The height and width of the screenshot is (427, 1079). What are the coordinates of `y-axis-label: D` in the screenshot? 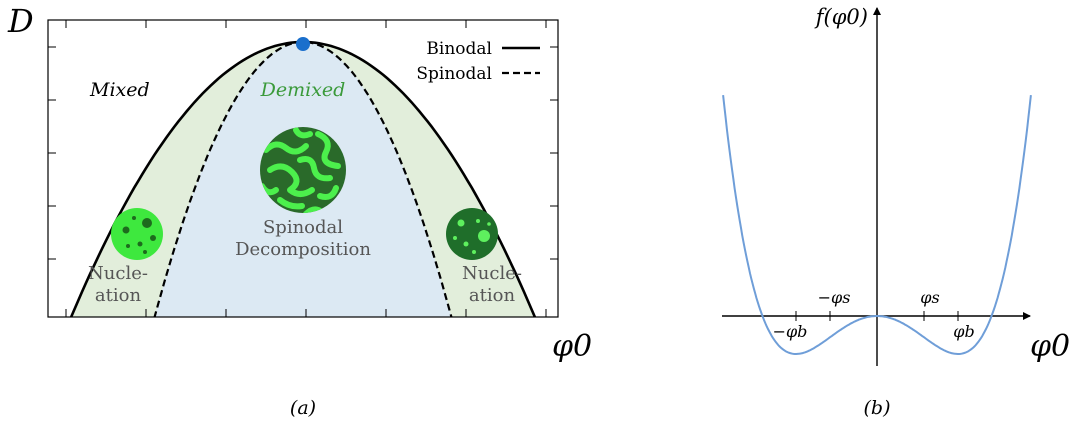 It's located at (20, 21).